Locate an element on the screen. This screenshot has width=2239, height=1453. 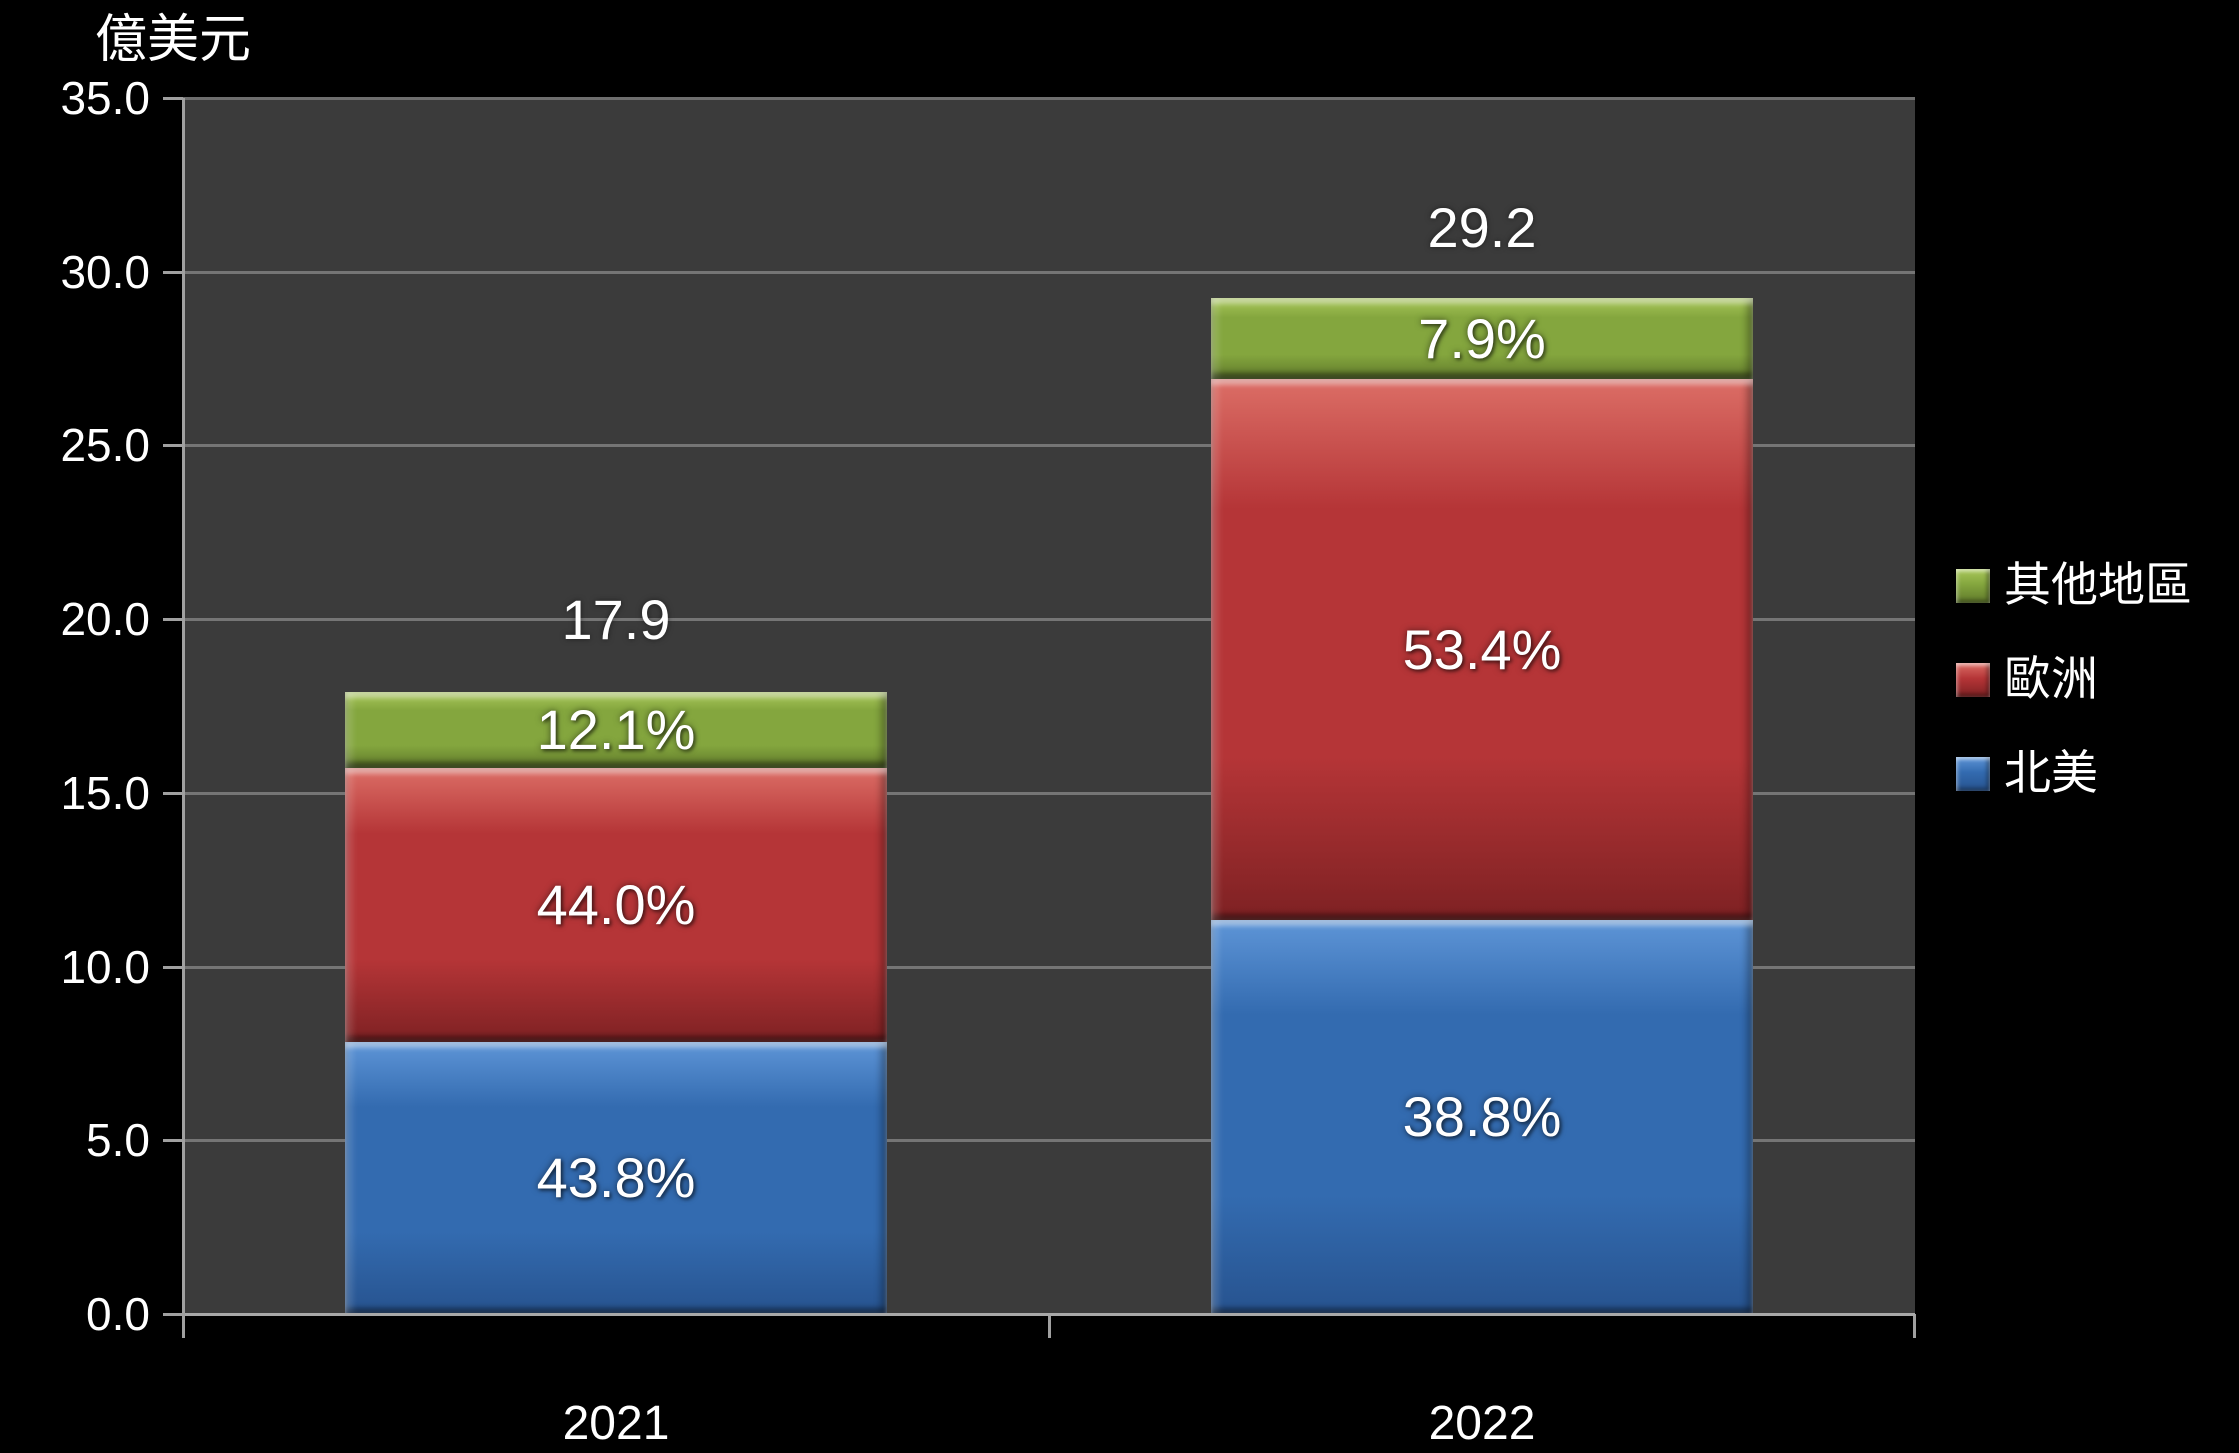
segment-percent-label: 12.1% is located at coordinates (616, 730).